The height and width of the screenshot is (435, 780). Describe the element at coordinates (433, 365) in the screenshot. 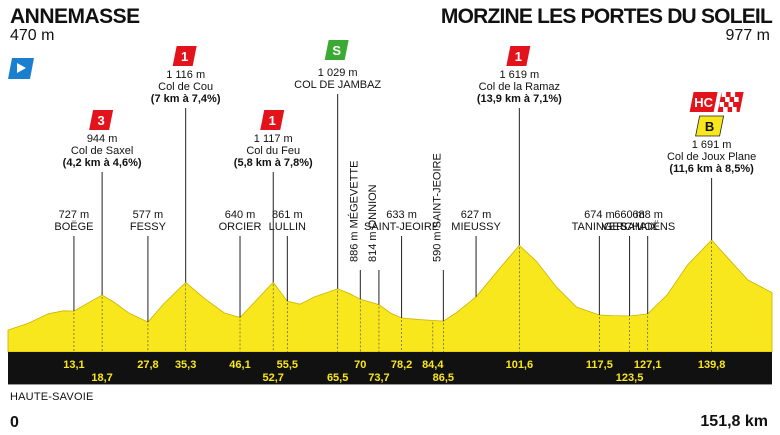

I see `km-mark-label: 84,4` at that location.